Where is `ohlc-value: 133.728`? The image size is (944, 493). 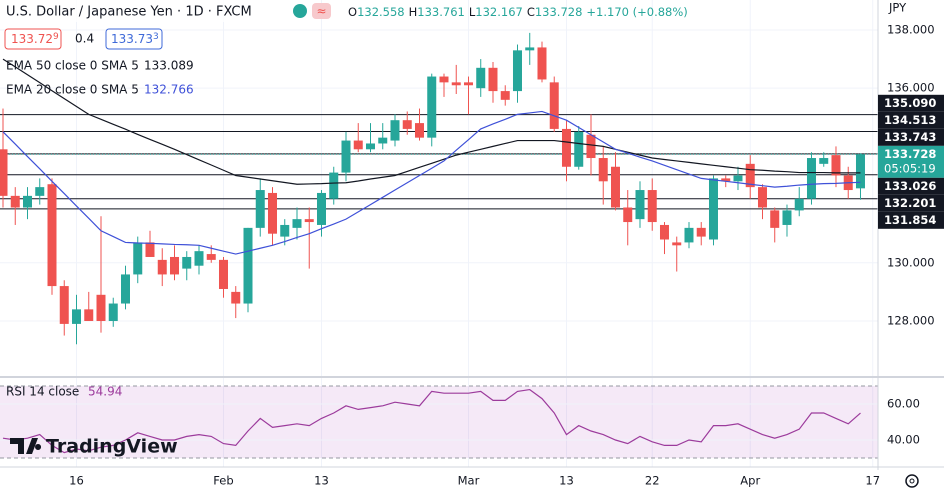 ohlc-value: 133.728 is located at coordinates (559, 12).